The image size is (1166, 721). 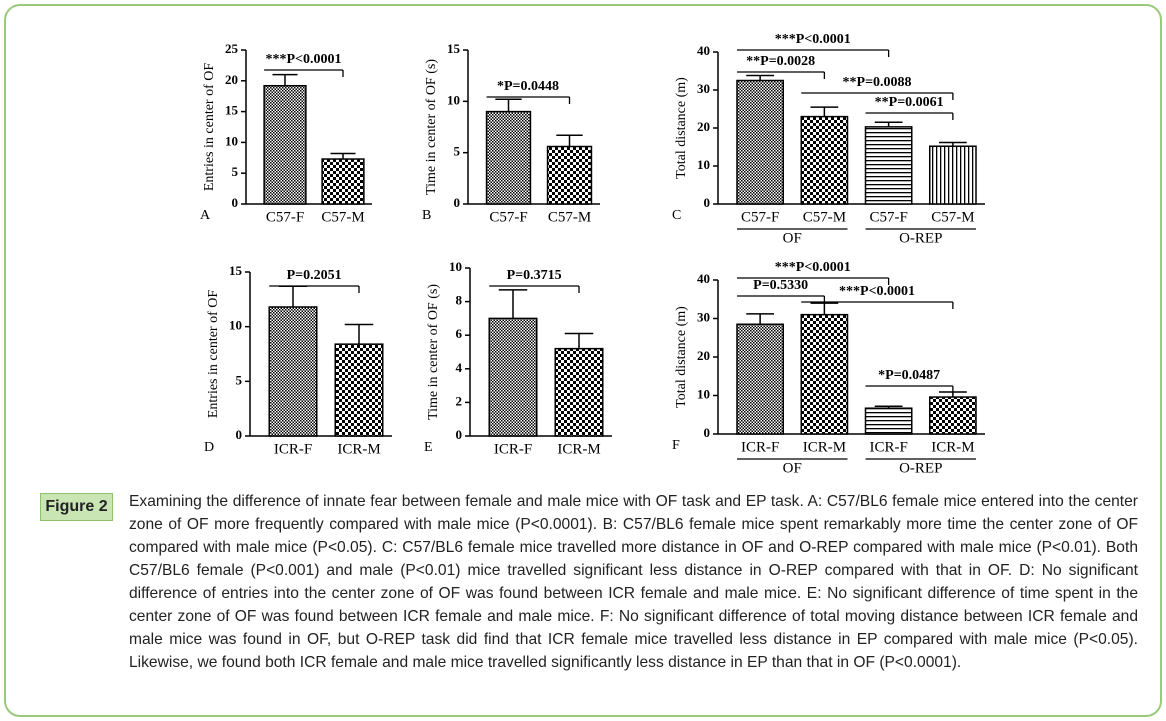 I want to click on figure-label: Figure 2, so click(x=76, y=507).